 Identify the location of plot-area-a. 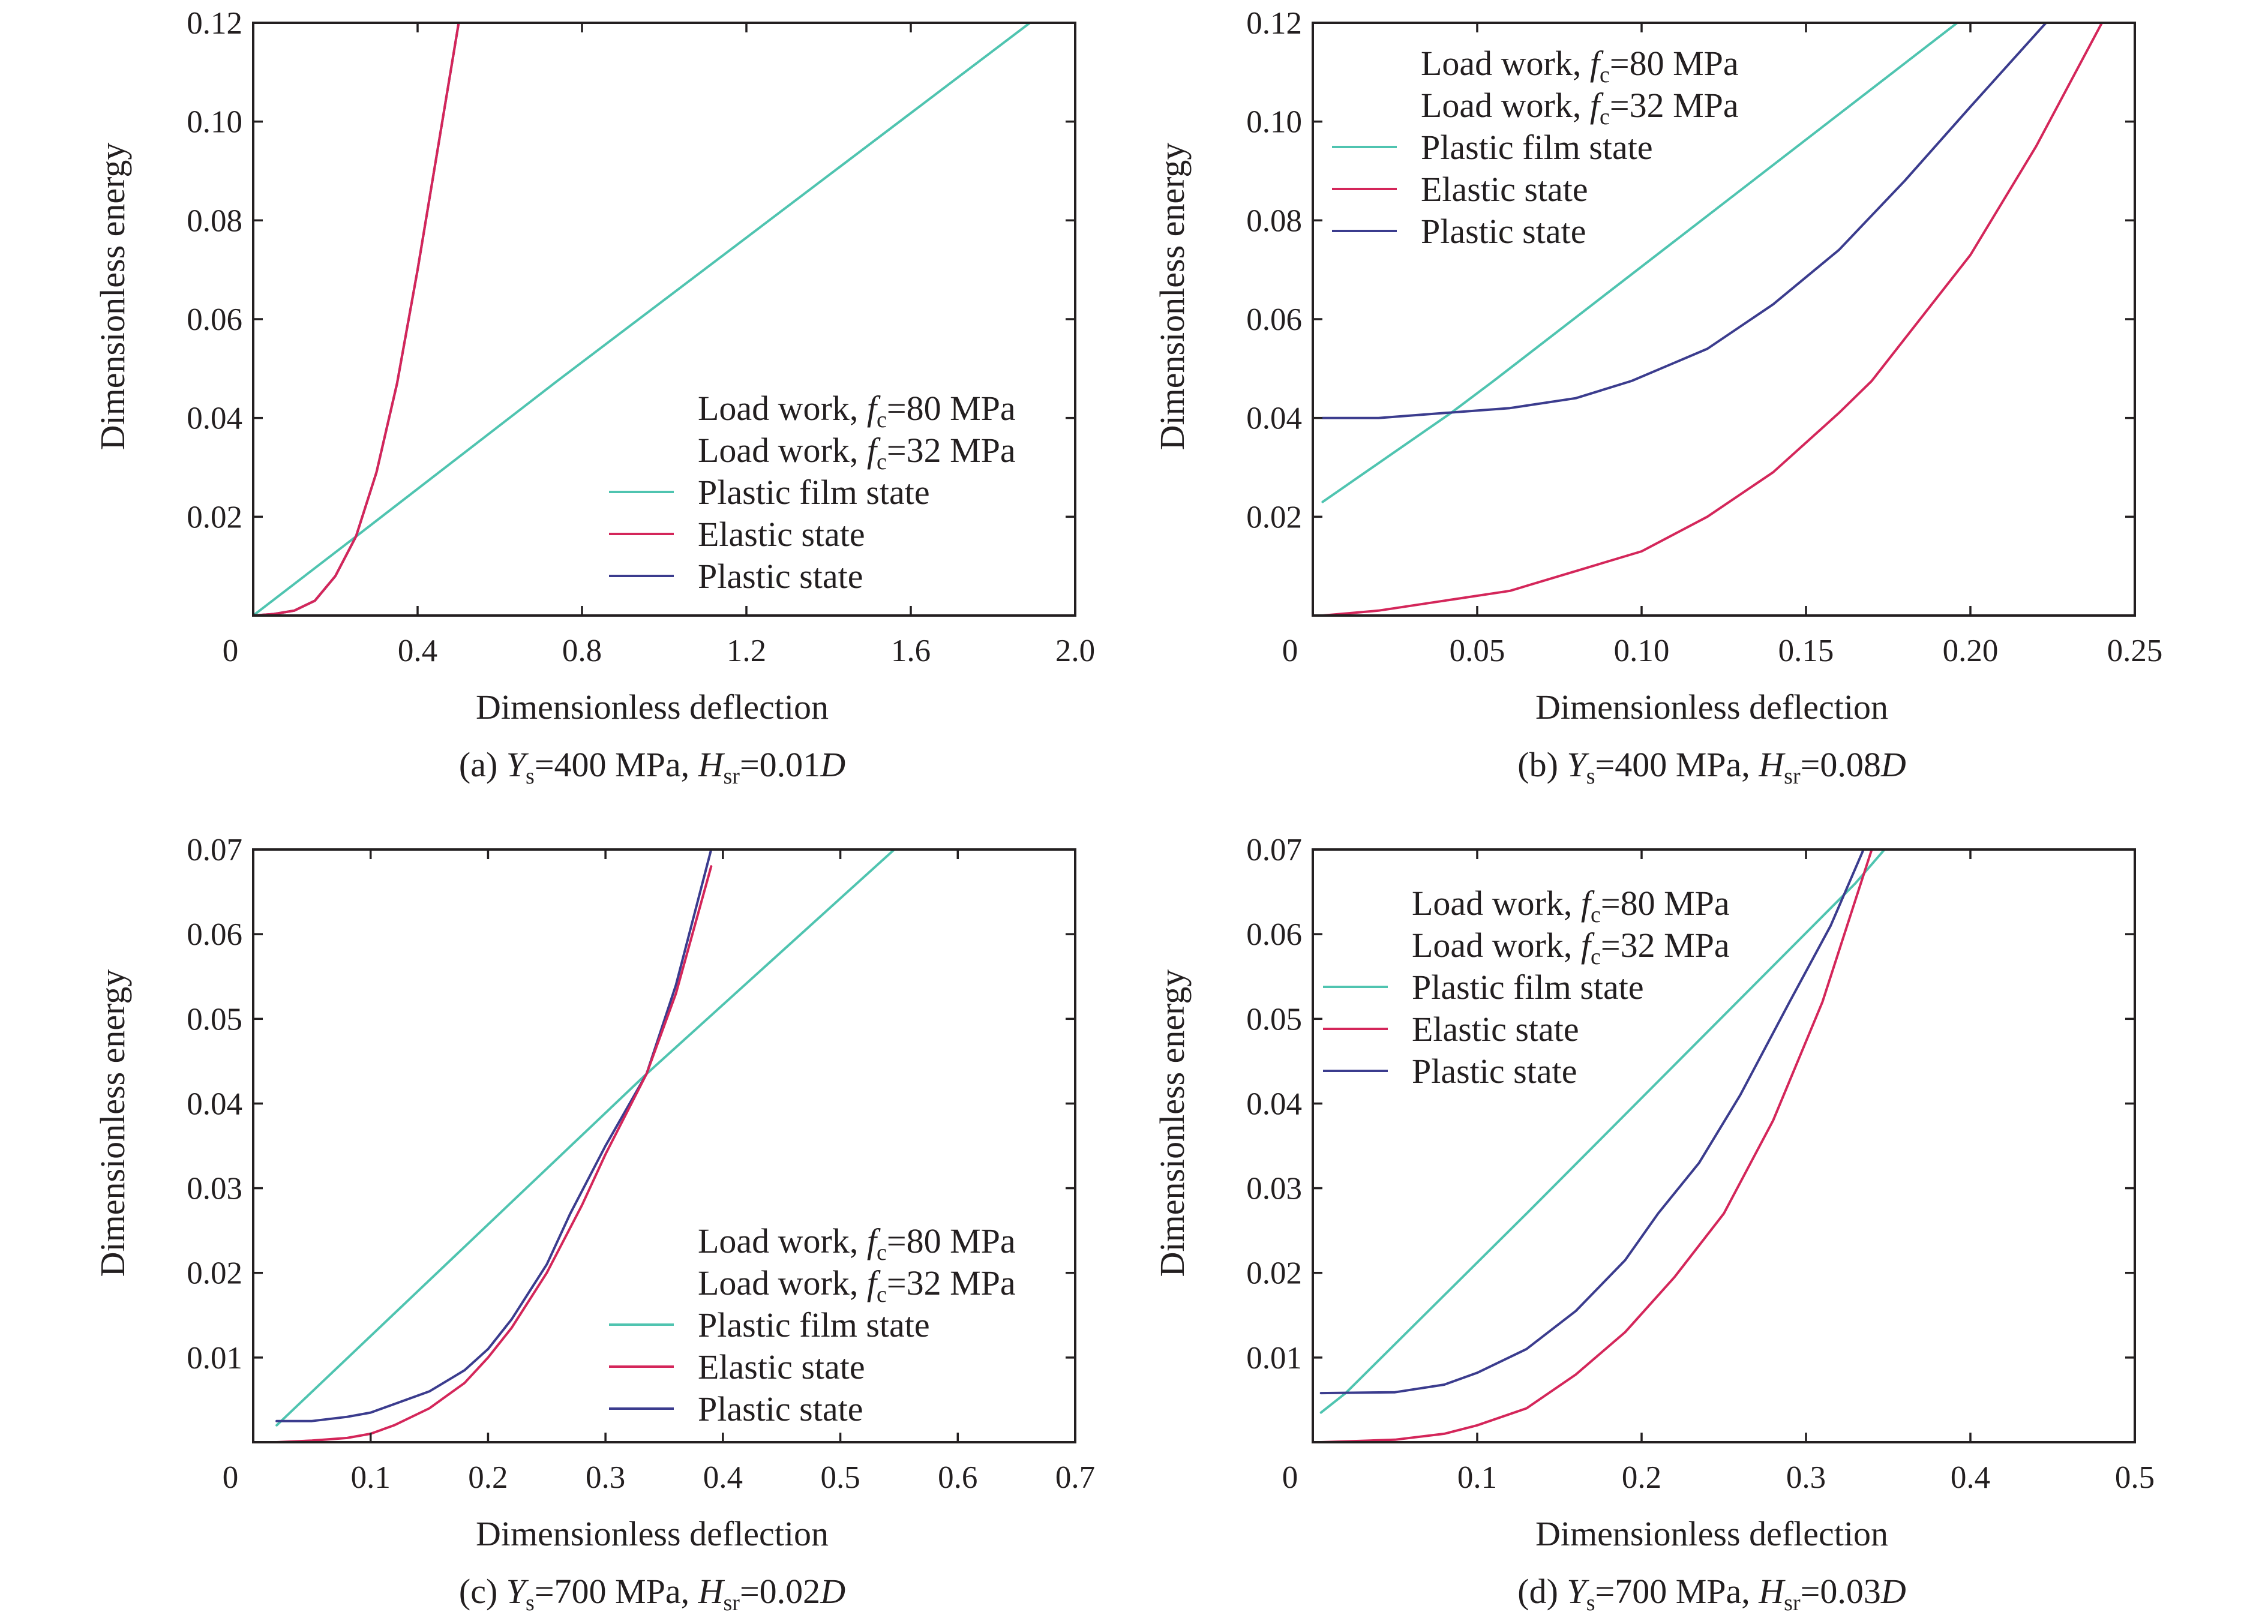
(642, 319).